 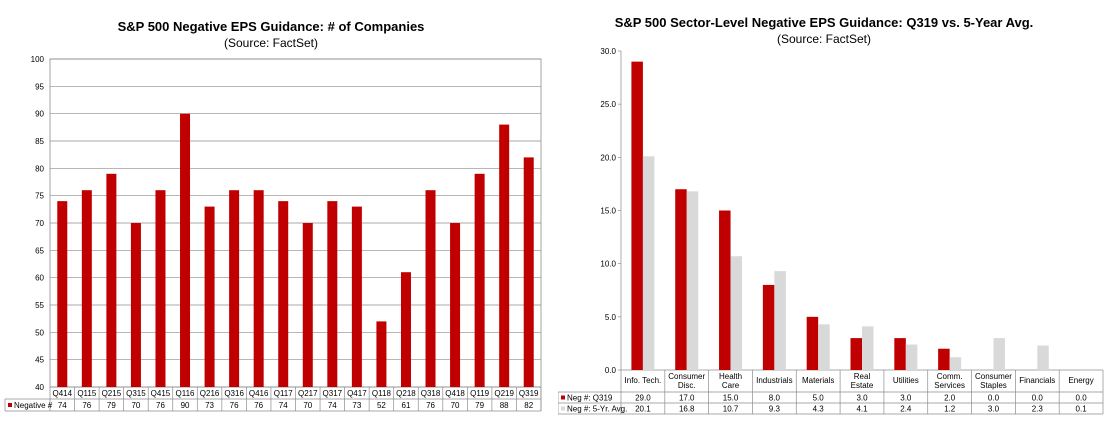 I want to click on right-value-label: 2.3, so click(x=1038, y=409).